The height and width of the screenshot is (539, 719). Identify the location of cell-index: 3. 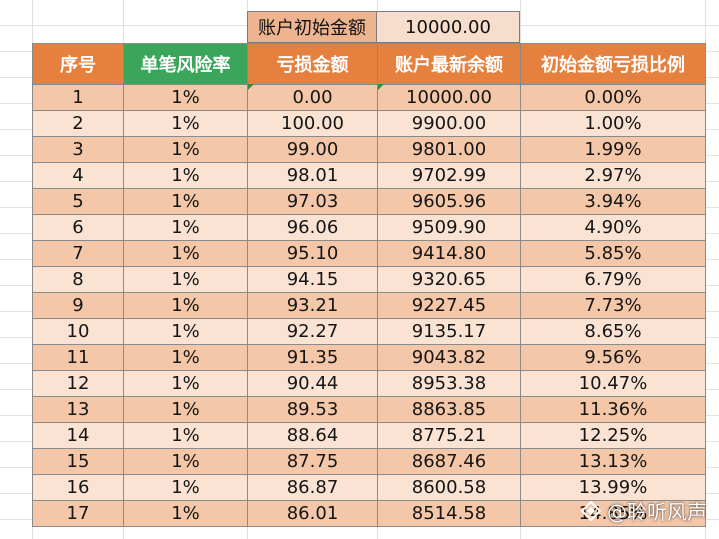
(78, 149).